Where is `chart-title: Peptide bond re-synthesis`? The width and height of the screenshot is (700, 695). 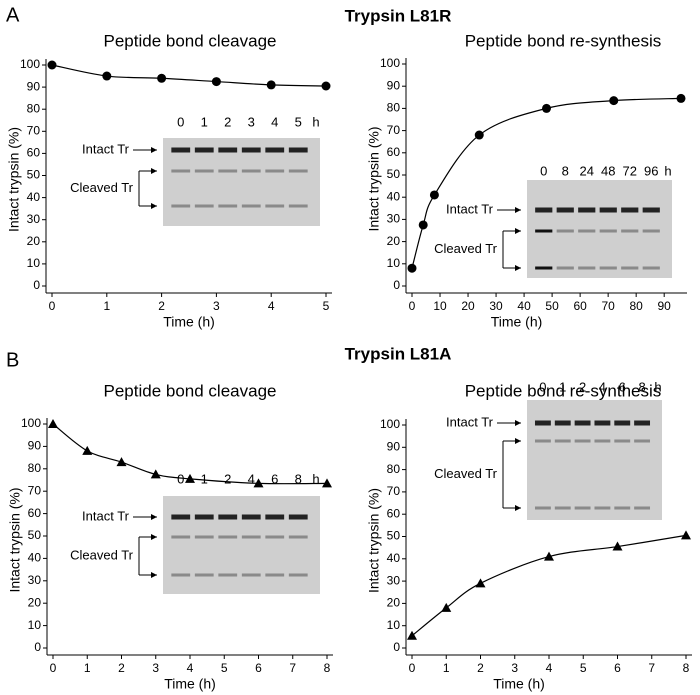
chart-title: Peptide bond re-synthesis is located at coordinates (563, 390).